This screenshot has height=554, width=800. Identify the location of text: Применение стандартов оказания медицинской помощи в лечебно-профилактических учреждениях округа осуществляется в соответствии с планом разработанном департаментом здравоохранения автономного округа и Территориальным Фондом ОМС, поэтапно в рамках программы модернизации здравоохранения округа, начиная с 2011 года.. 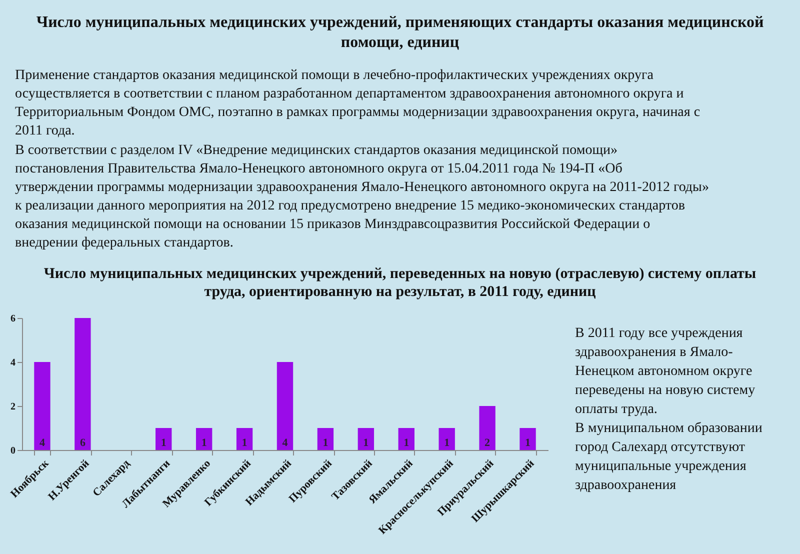
(357, 103).